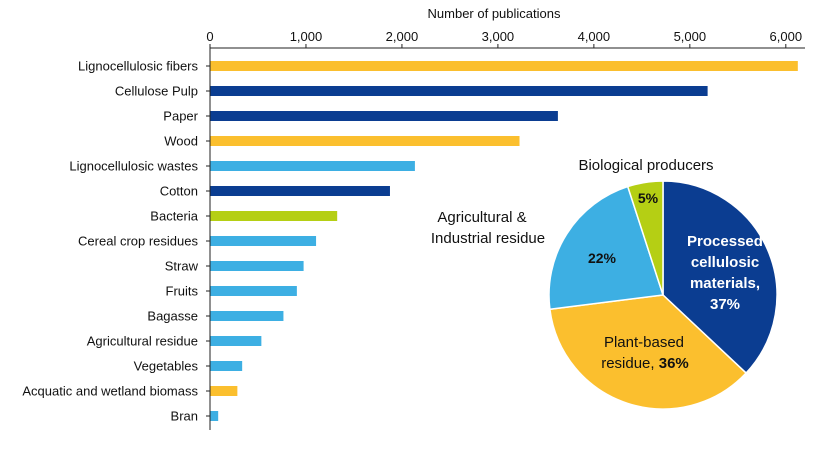 Image resolution: width=832 pixels, height=450 pixels. What do you see at coordinates (402, 36) in the screenshot?
I see `x-tick-label: 2,000` at bounding box center [402, 36].